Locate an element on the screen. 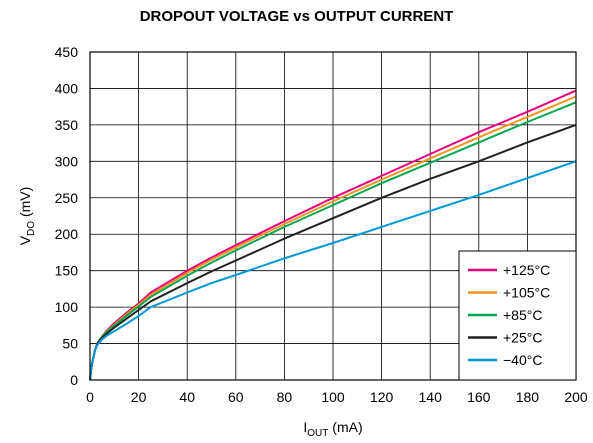 The width and height of the screenshot is (593, 443). y-axis-label-unit: (mV) is located at coordinates (25, 204).